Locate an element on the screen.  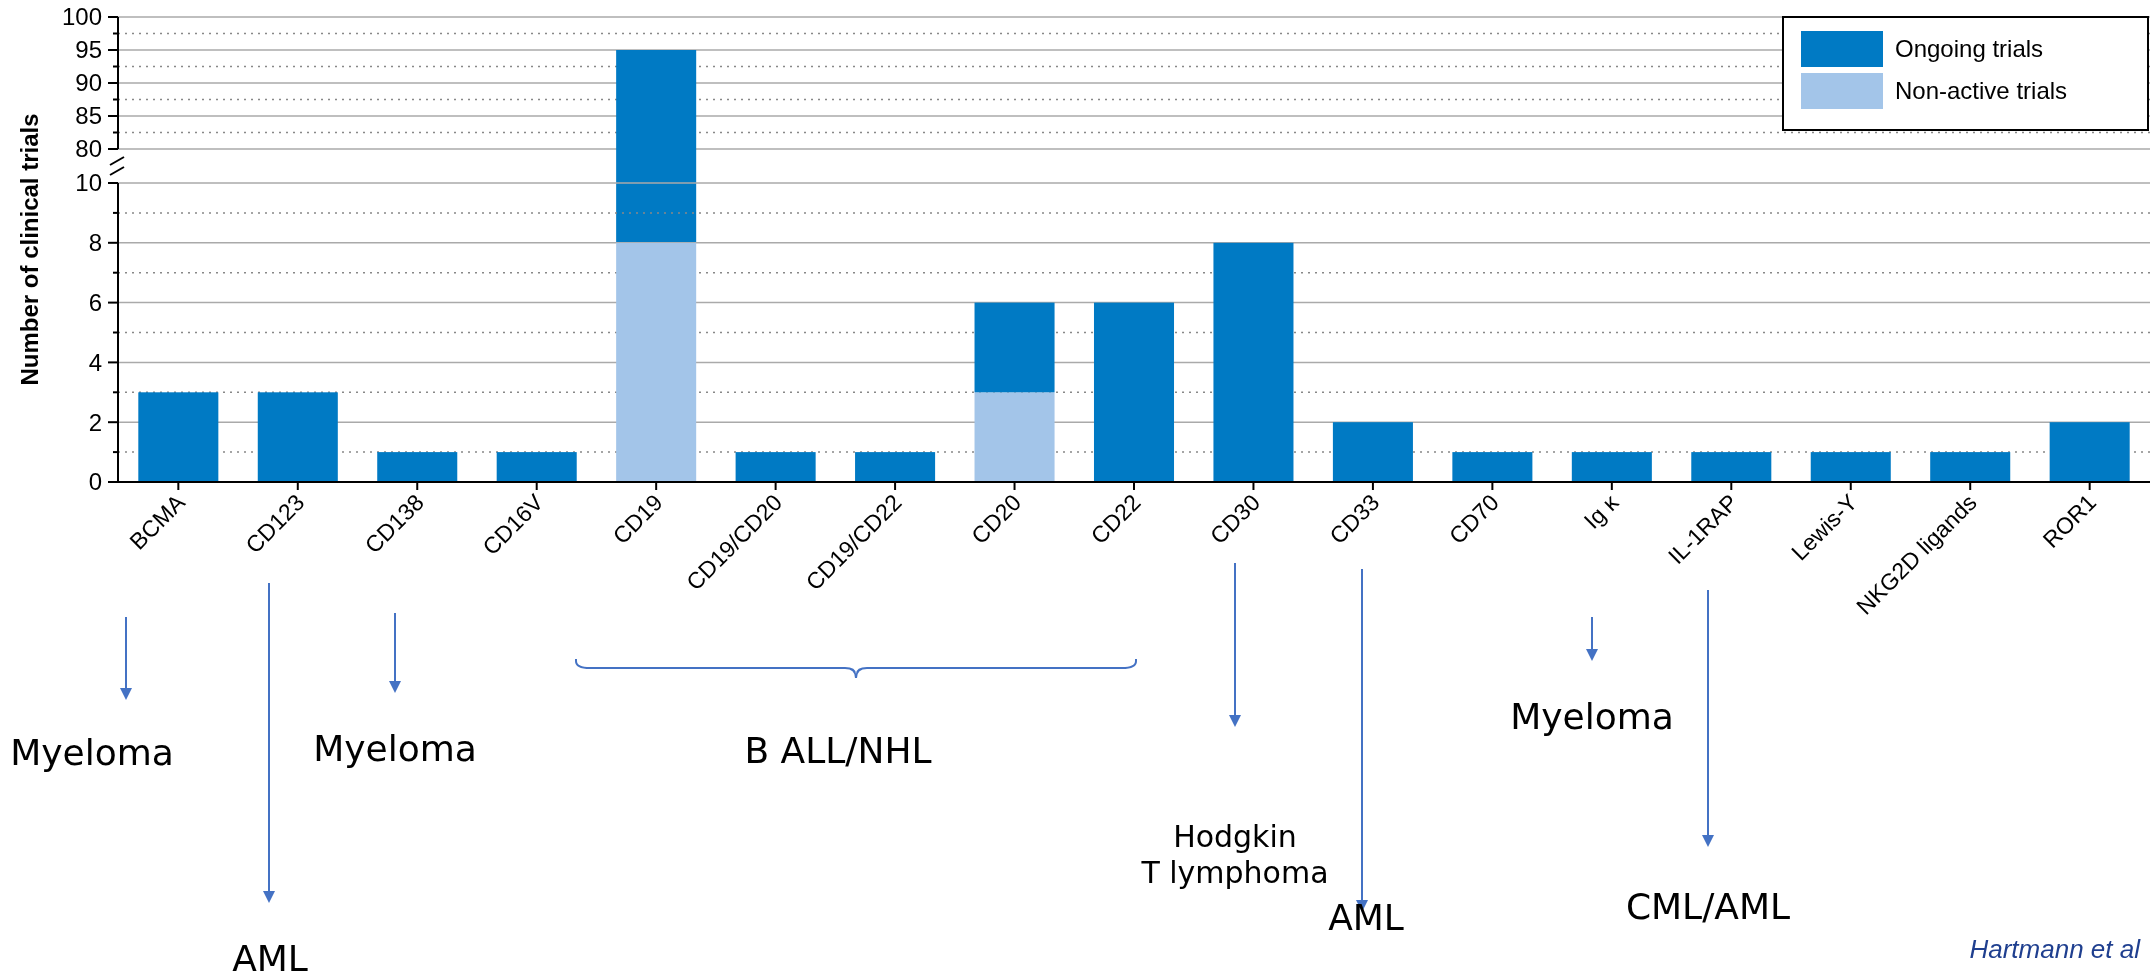
y-tick-label: 85 is located at coordinates (88, 116).